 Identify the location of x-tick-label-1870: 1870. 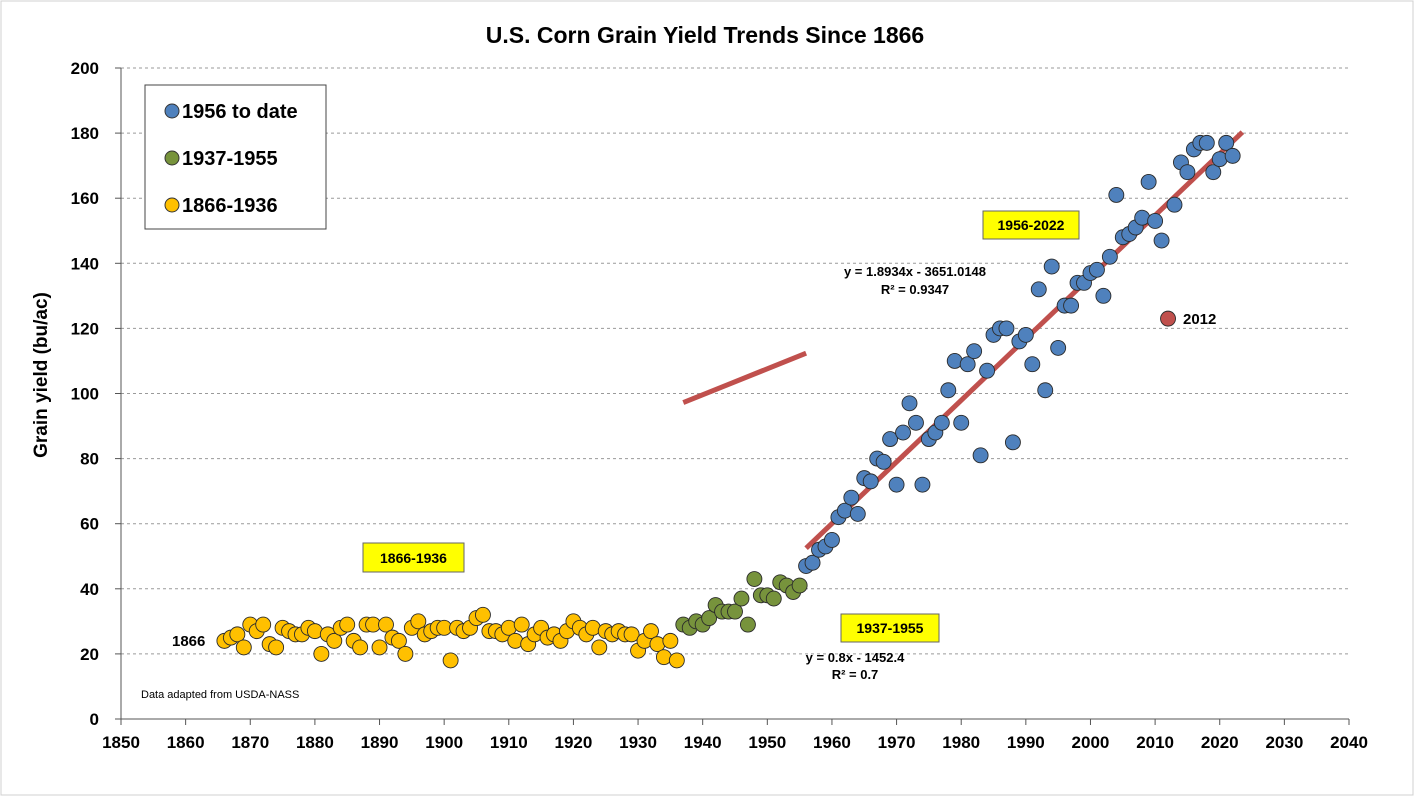
(250, 742).